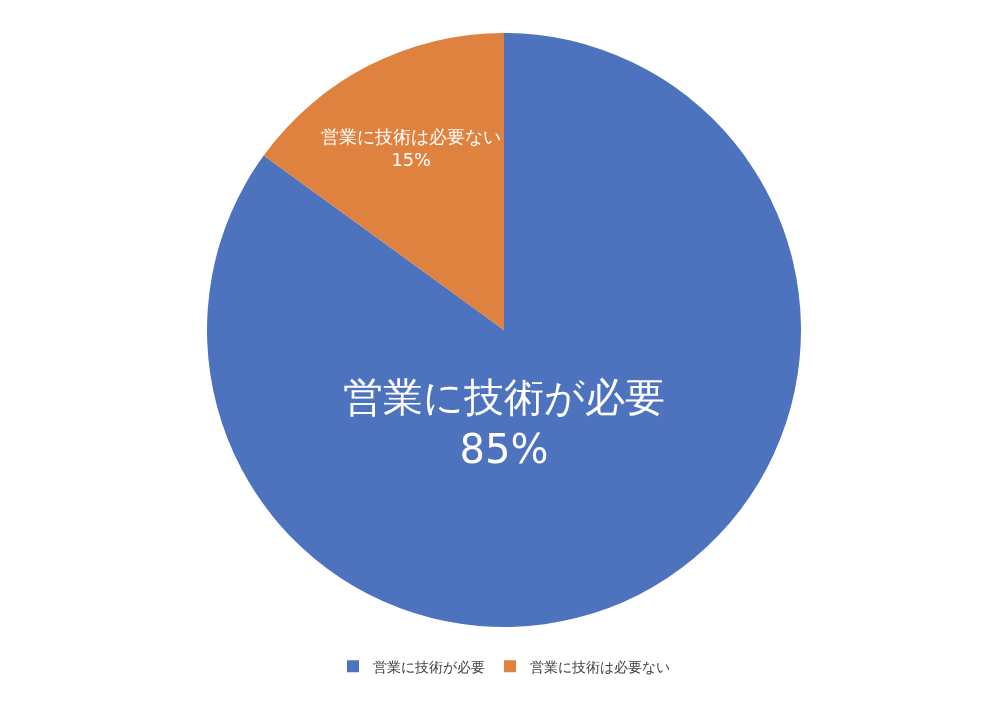 This screenshot has width=1008, height=716. I want to click on legend-label: 営業に技術は必要ない, so click(600, 666).